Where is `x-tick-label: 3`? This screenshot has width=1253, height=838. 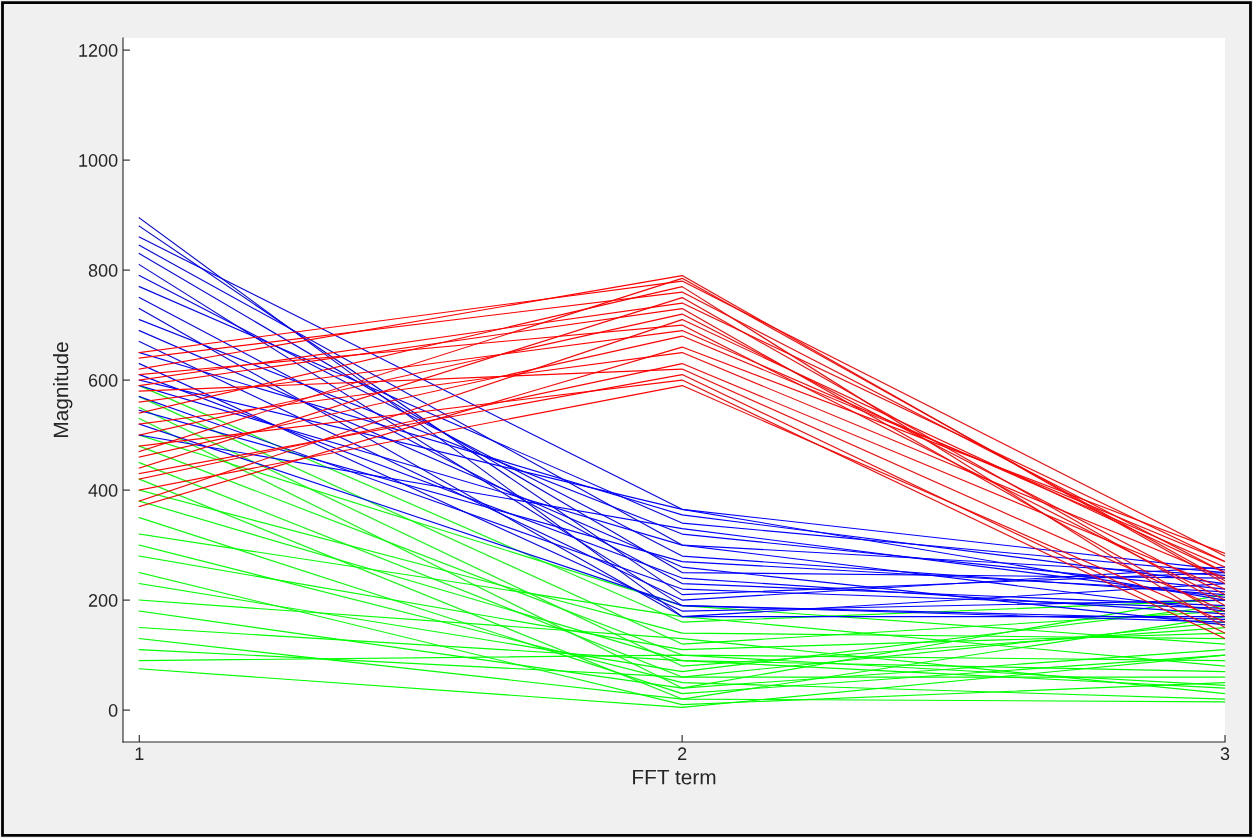 x-tick-label: 3 is located at coordinates (1225, 754).